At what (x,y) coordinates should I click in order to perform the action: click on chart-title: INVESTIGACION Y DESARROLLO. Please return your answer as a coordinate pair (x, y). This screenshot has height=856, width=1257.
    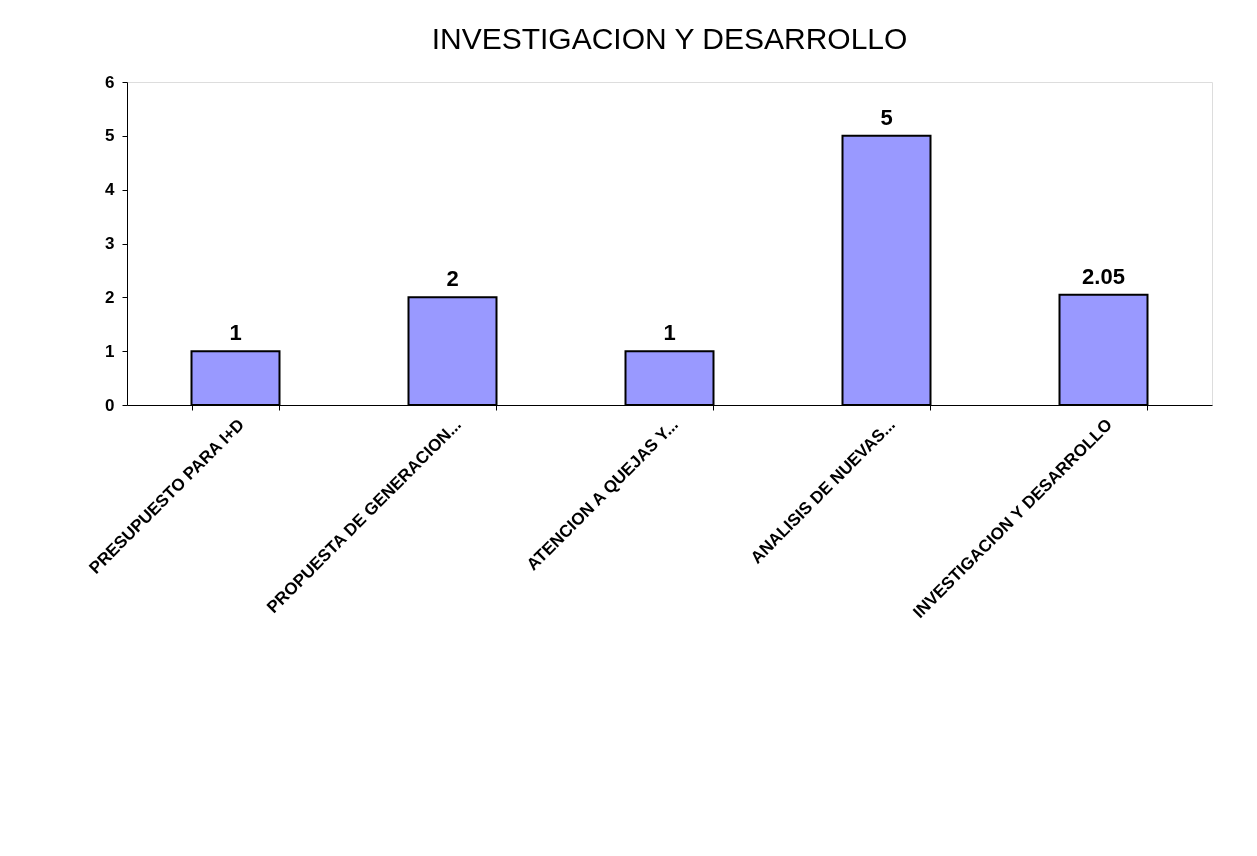
    Looking at the image, I should click on (669, 38).